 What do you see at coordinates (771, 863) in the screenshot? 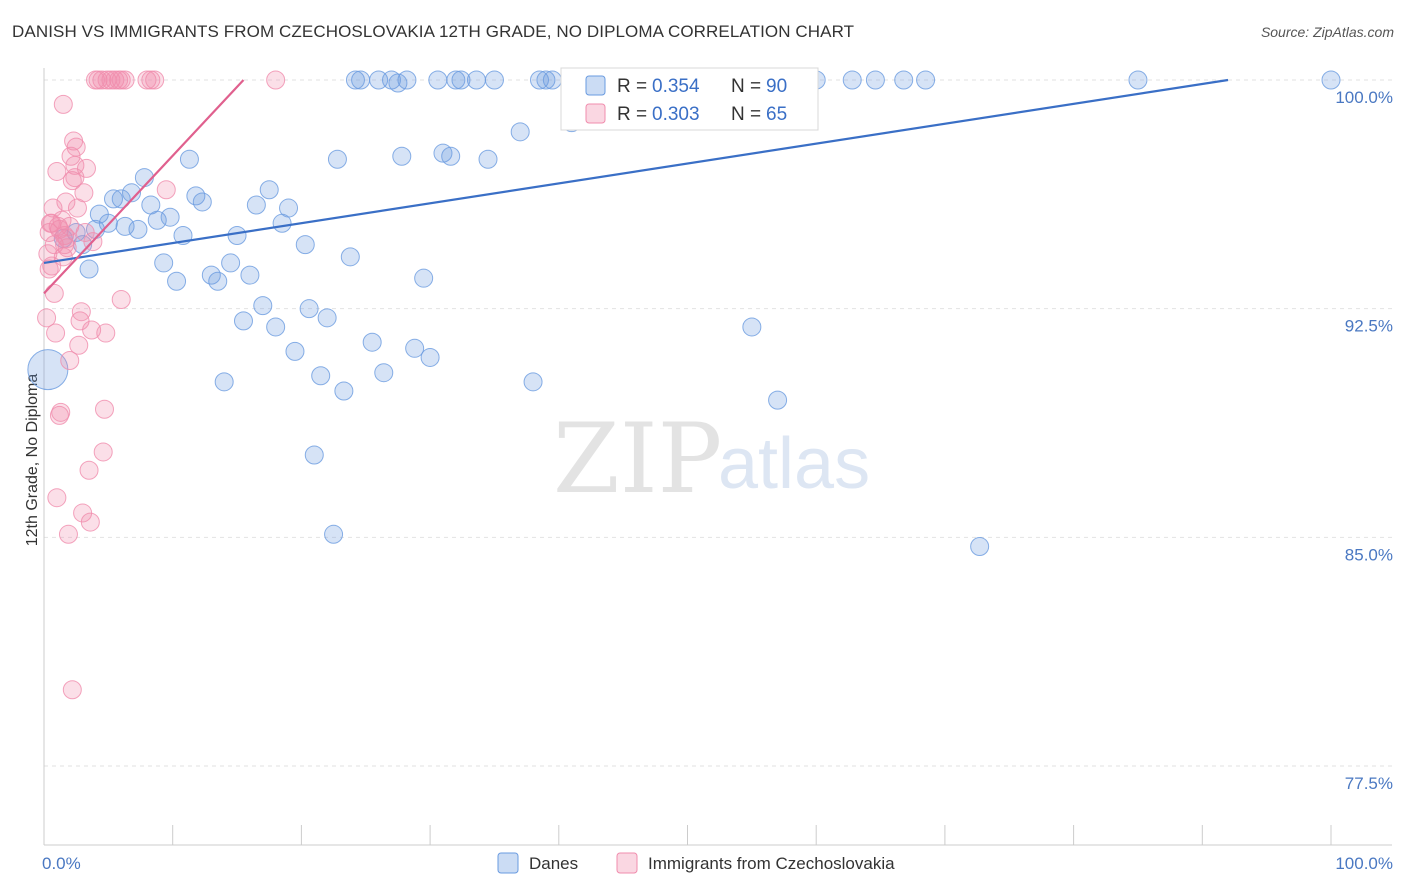
I see `legend-label-czech: Immigrants from Czechoslovakia` at bounding box center [771, 863].